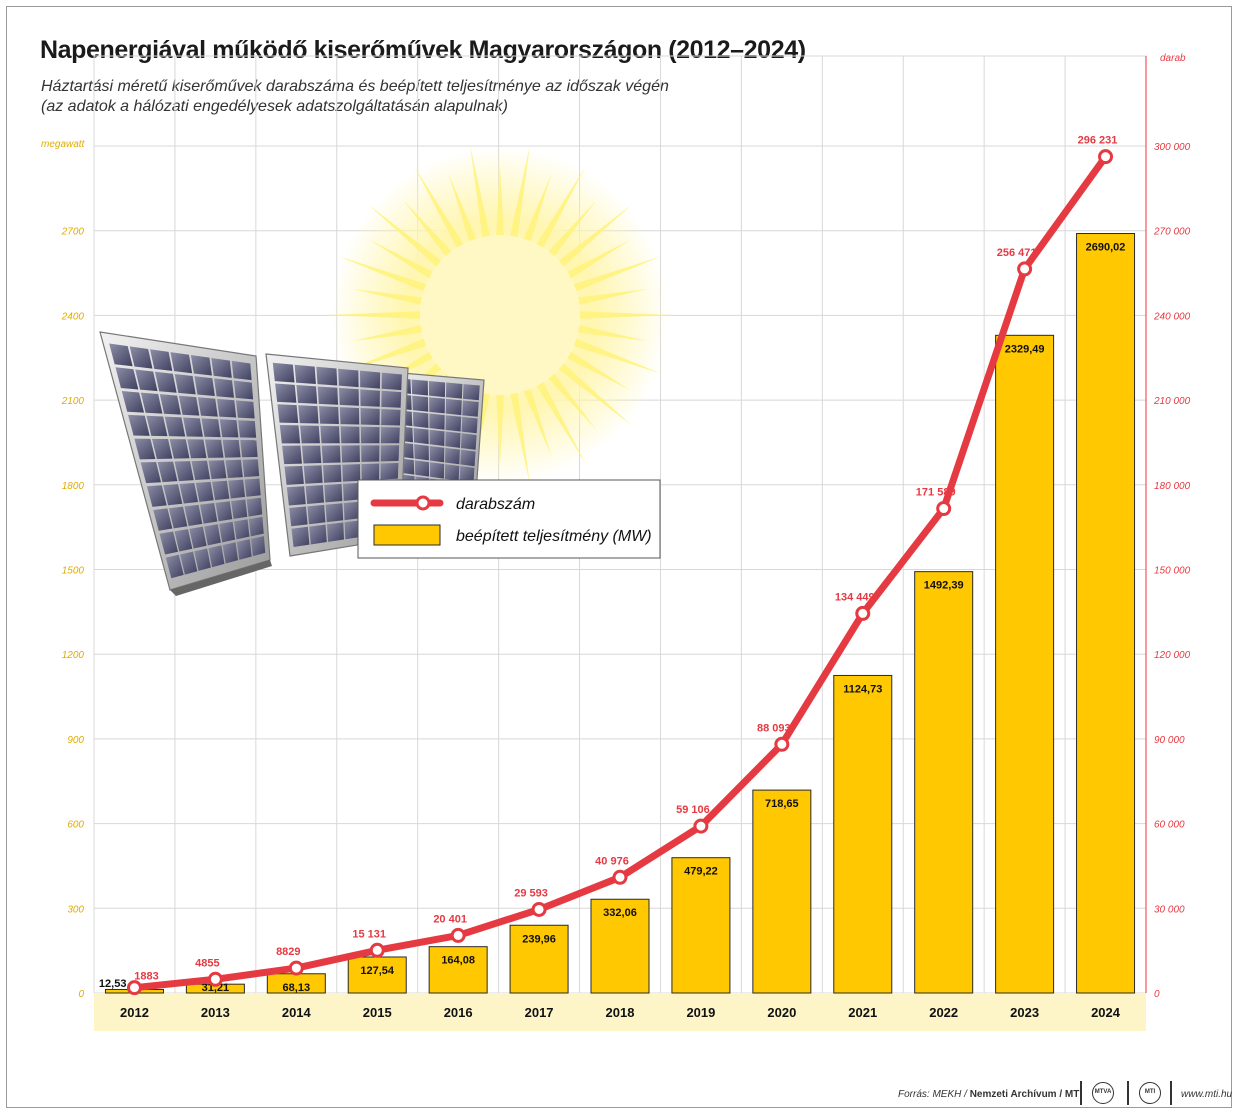  What do you see at coordinates (377, 1012) in the screenshot?
I see `x-tick-label: 2015` at bounding box center [377, 1012].